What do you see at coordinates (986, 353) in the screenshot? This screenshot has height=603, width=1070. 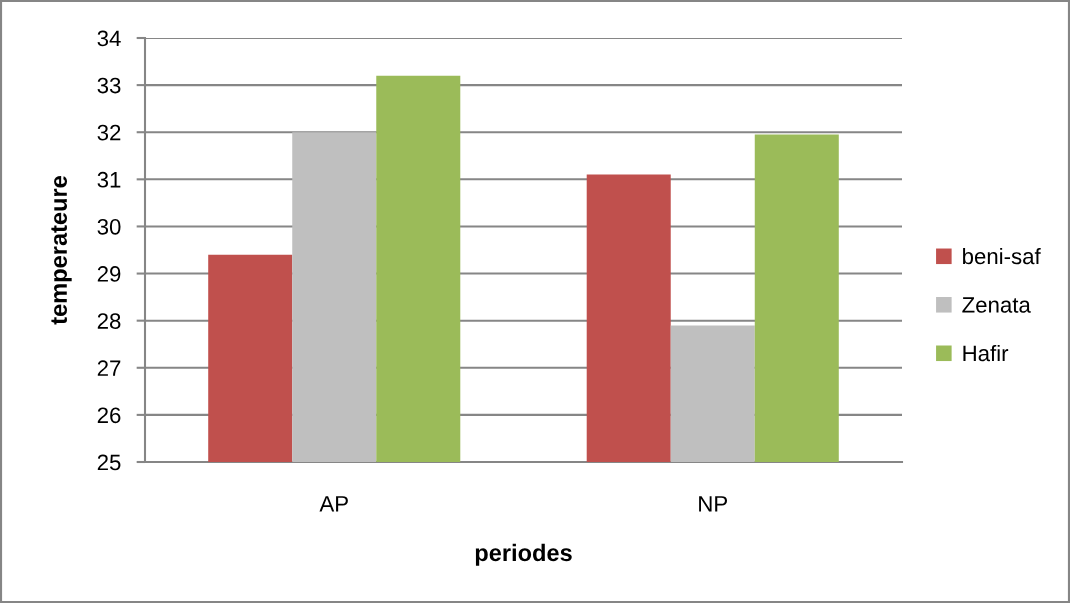 I see `legend-label: Hafir` at bounding box center [986, 353].